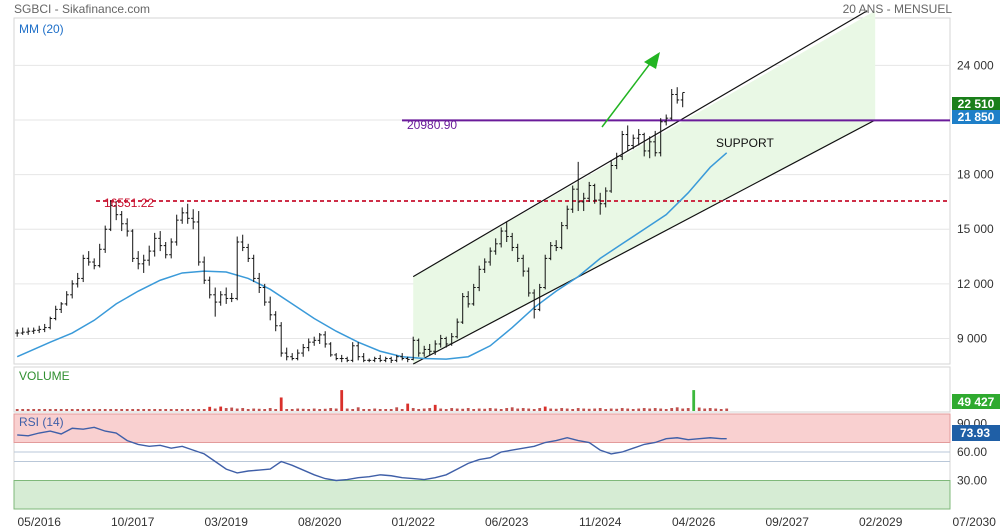 The height and width of the screenshot is (532, 1001). What do you see at coordinates (745, 143) in the screenshot?
I see `support-label: SUPPORT` at bounding box center [745, 143].